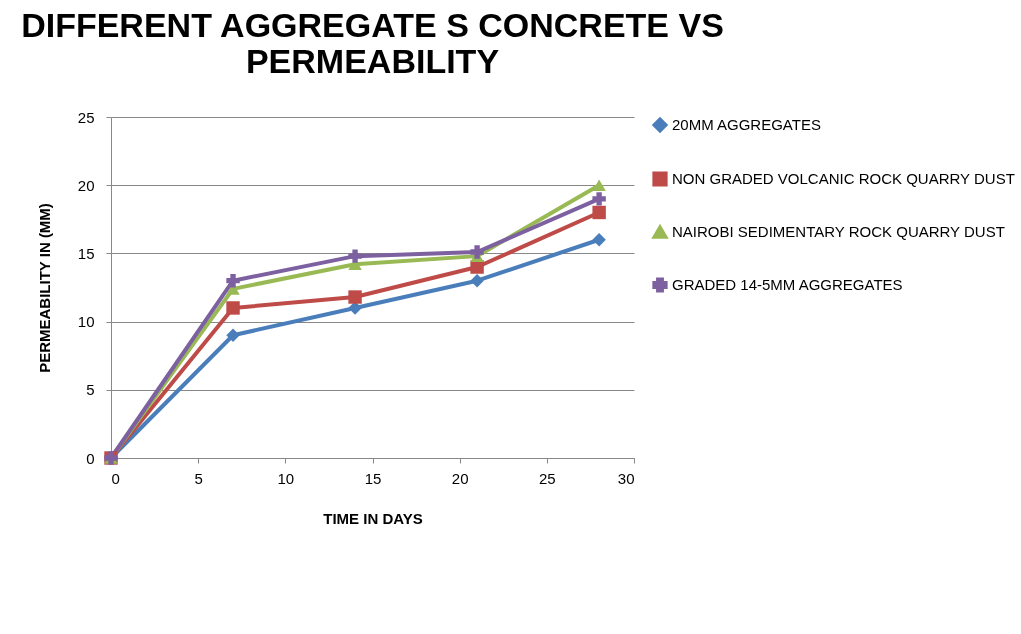 The width and height of the screenshot is (1021, 634). I want to click on y-tick-label: 20, so click(86, 185).